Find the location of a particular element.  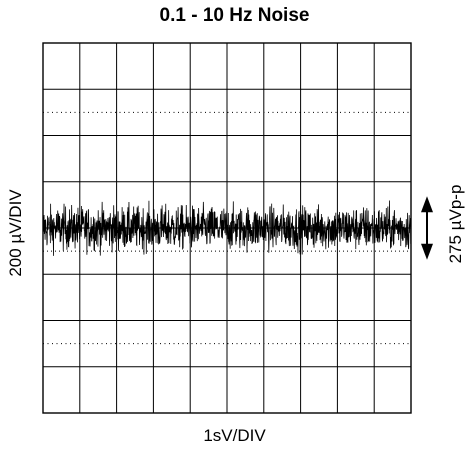

noise-trace is located at coordinates (227, 228).